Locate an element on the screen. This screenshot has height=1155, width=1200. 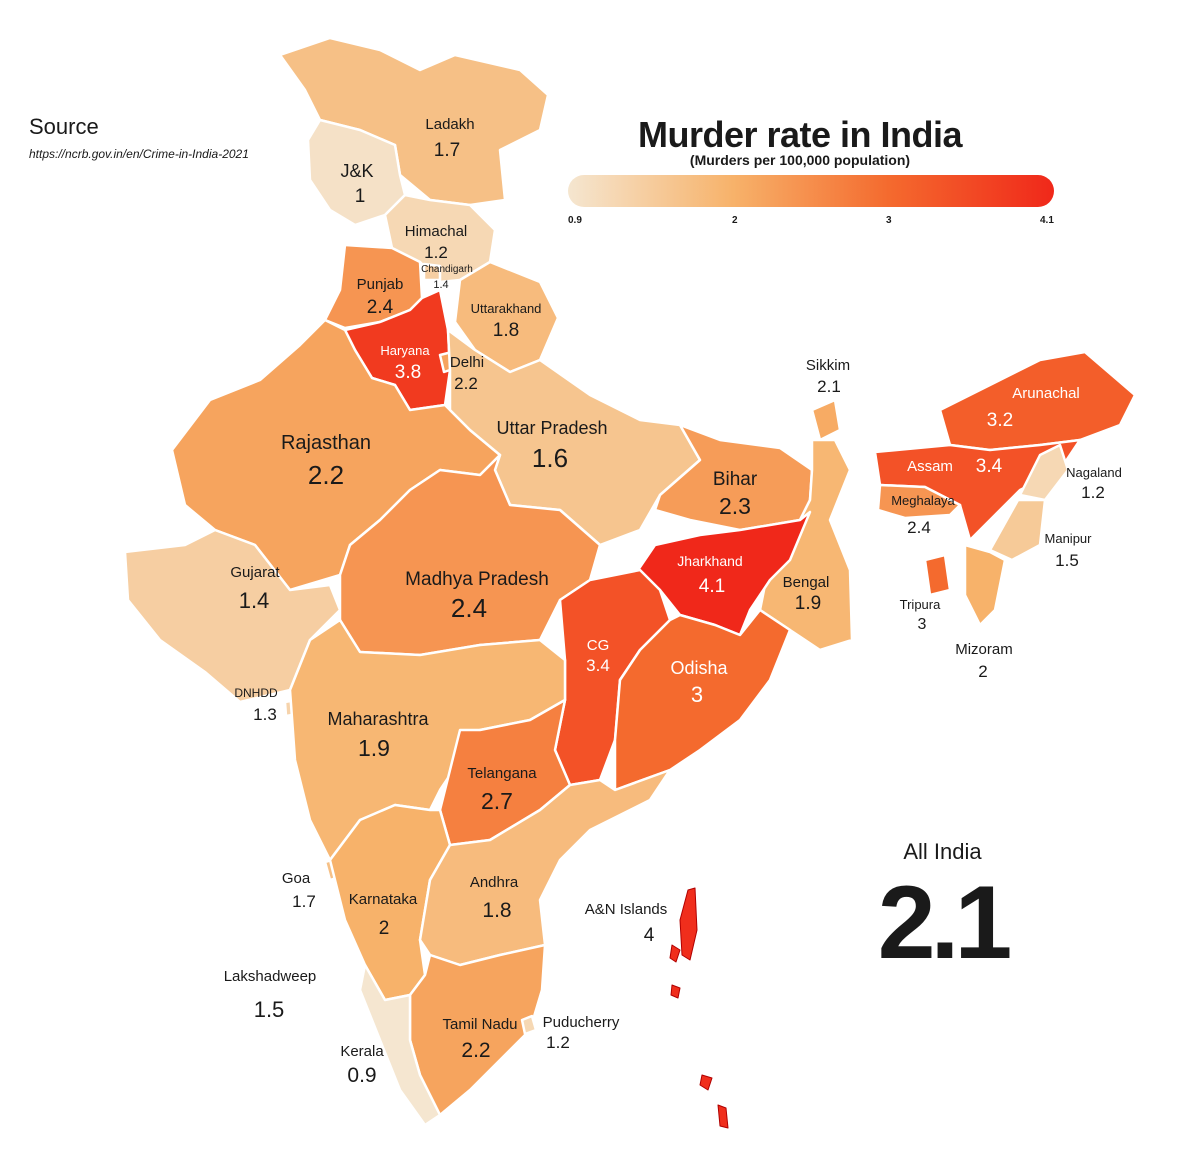
legend-tick: 3 is located at coordinates (889, 220).